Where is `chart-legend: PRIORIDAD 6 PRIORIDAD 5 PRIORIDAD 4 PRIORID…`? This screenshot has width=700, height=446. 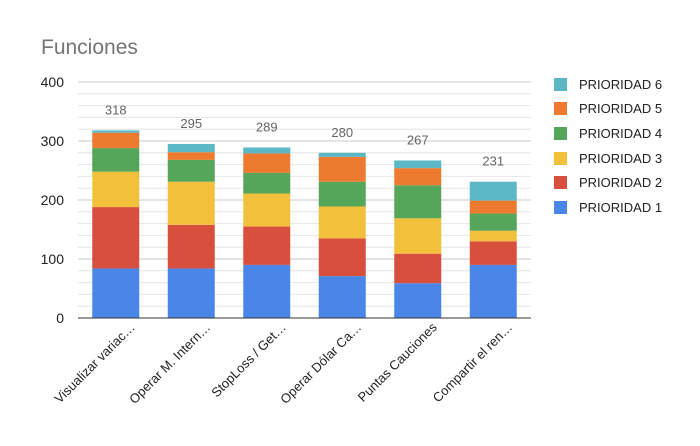 chart-legend: PRIORIDAD 6 PRIORIDAD 5 PRIORIDAD 4 PRIORID… is located at coordinates (608, 146).